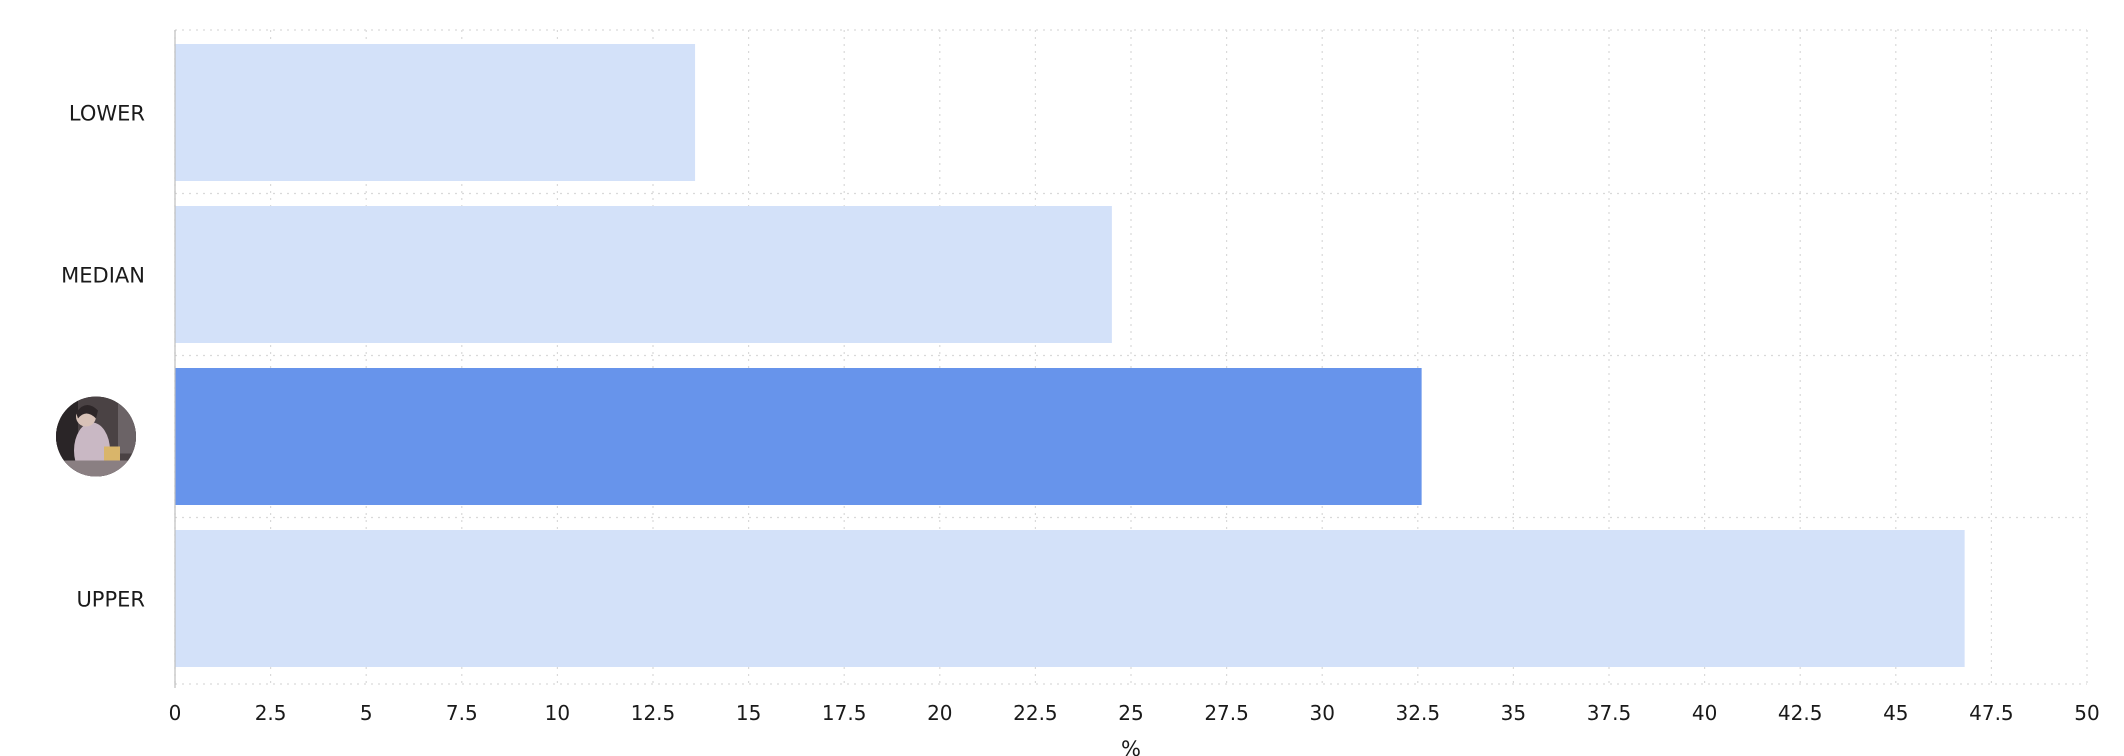 This screenshot has height=756, width=2124. Describe the element at coordinates (1226, 713) in the screenshot. I see `x-tick-label: 27.5` at that location.